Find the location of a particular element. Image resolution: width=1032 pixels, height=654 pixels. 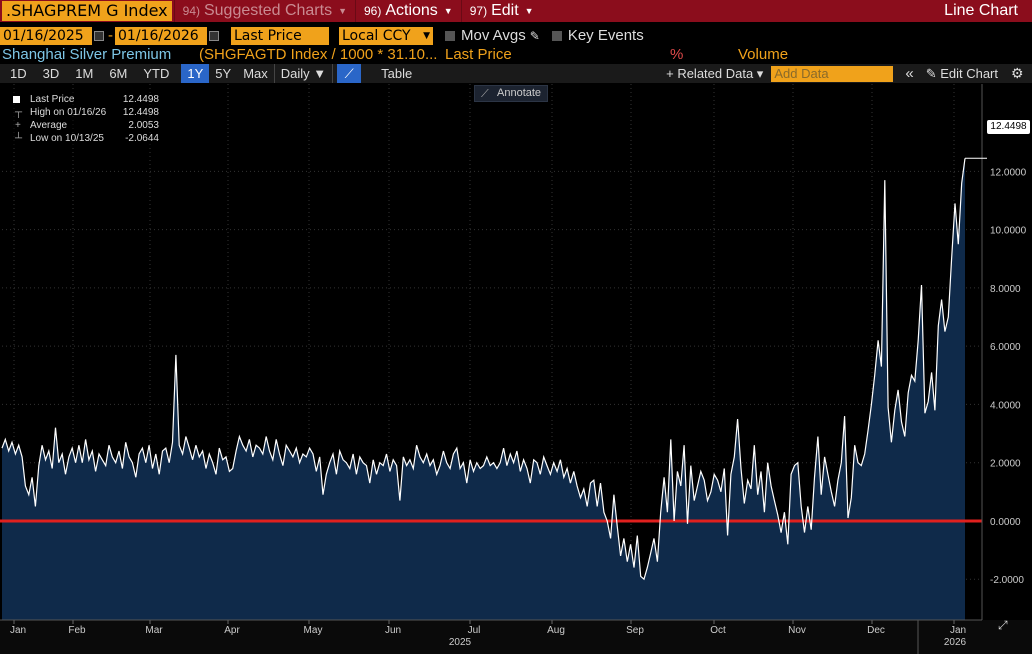

gear-icon: ⚙ is located at coordinates (1017, 73).